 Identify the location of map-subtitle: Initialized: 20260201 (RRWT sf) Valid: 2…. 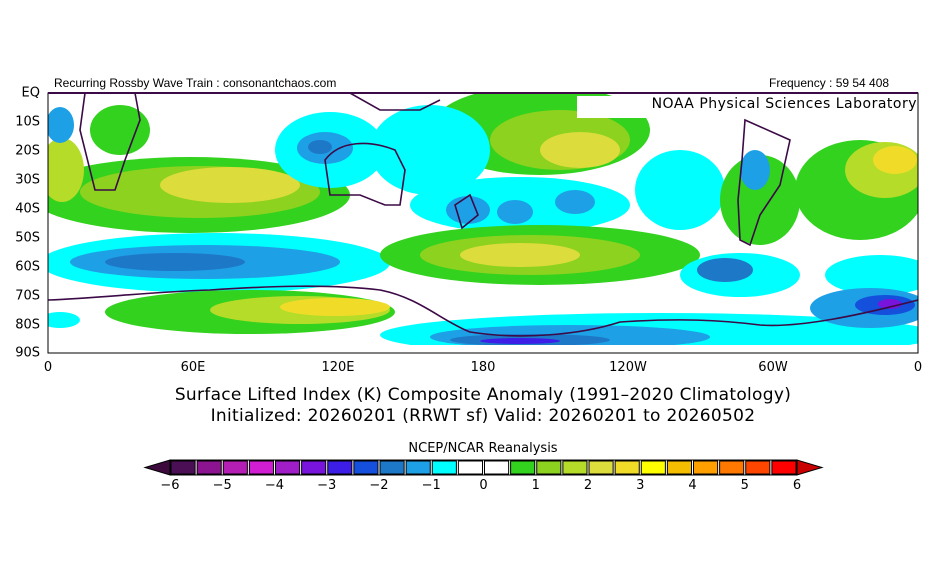
(483, 416).